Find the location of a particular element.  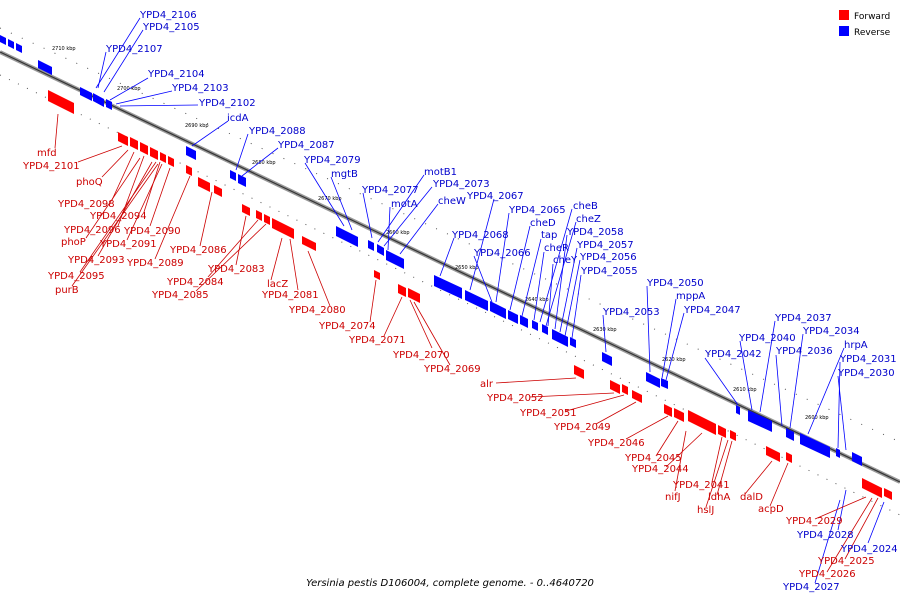

gene-label: YPD4_2037 is located at coordinates (803, 318).